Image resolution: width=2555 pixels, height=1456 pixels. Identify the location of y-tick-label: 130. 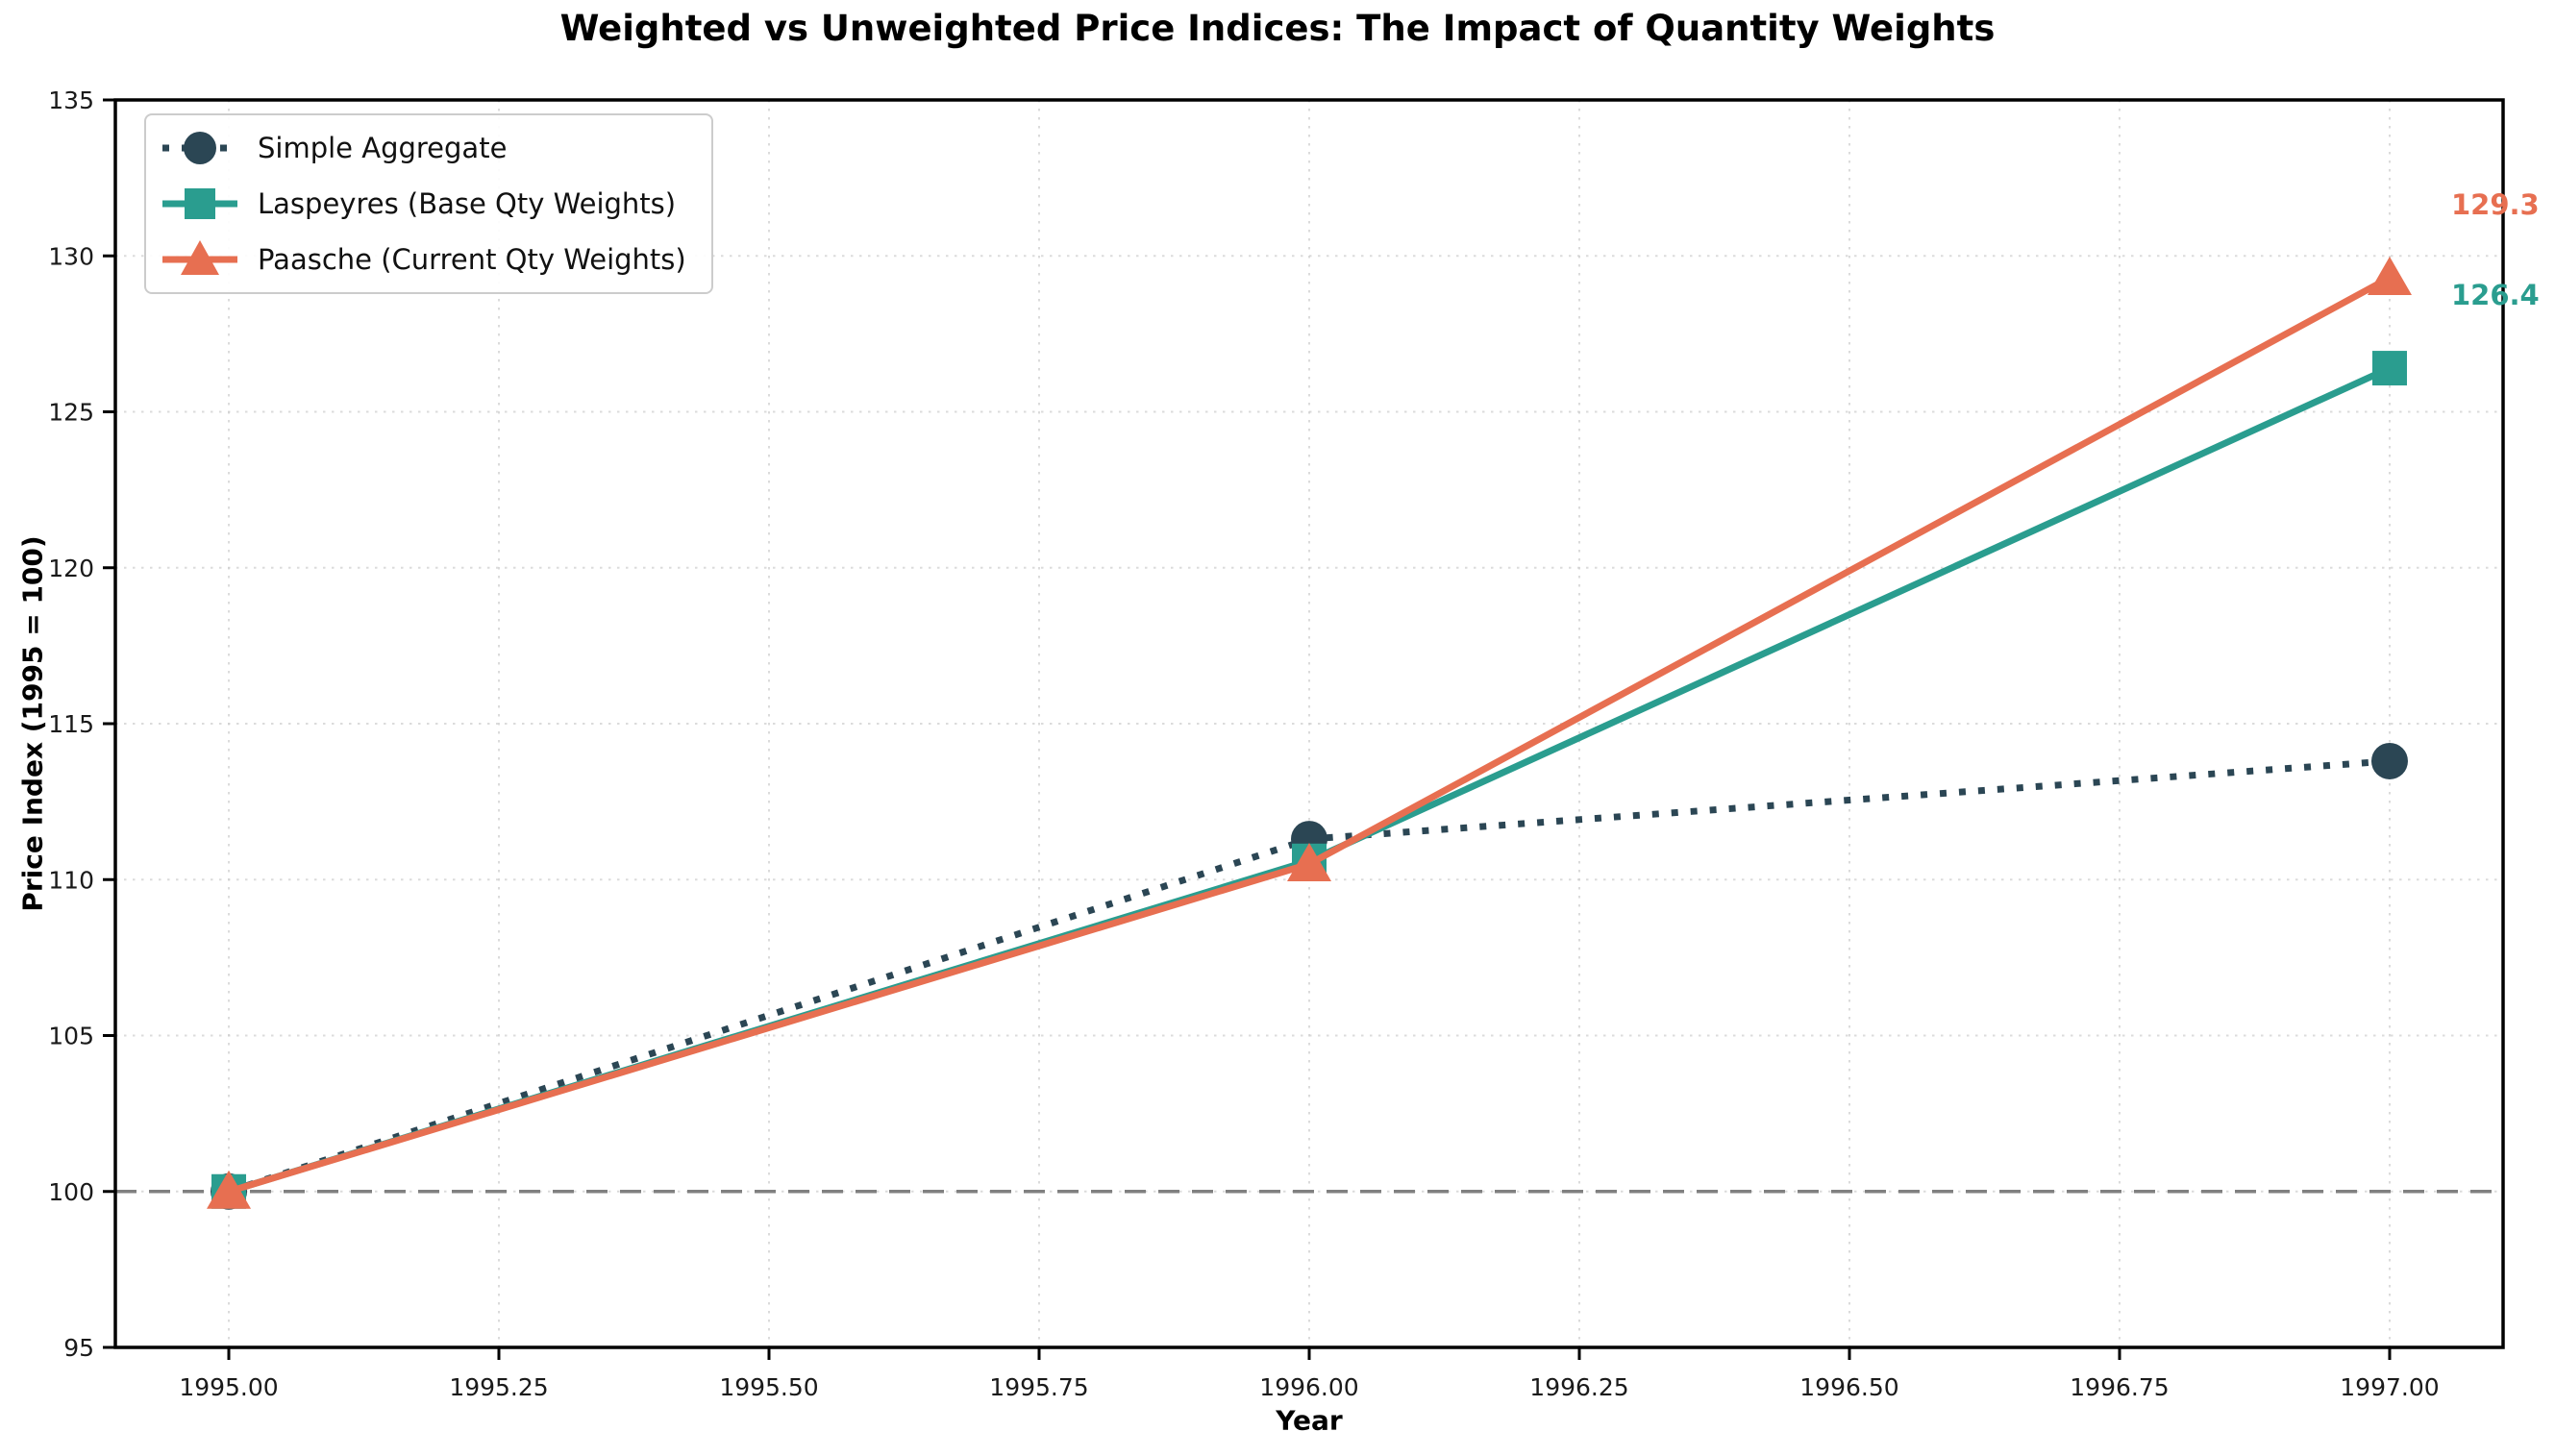
(71, 256).